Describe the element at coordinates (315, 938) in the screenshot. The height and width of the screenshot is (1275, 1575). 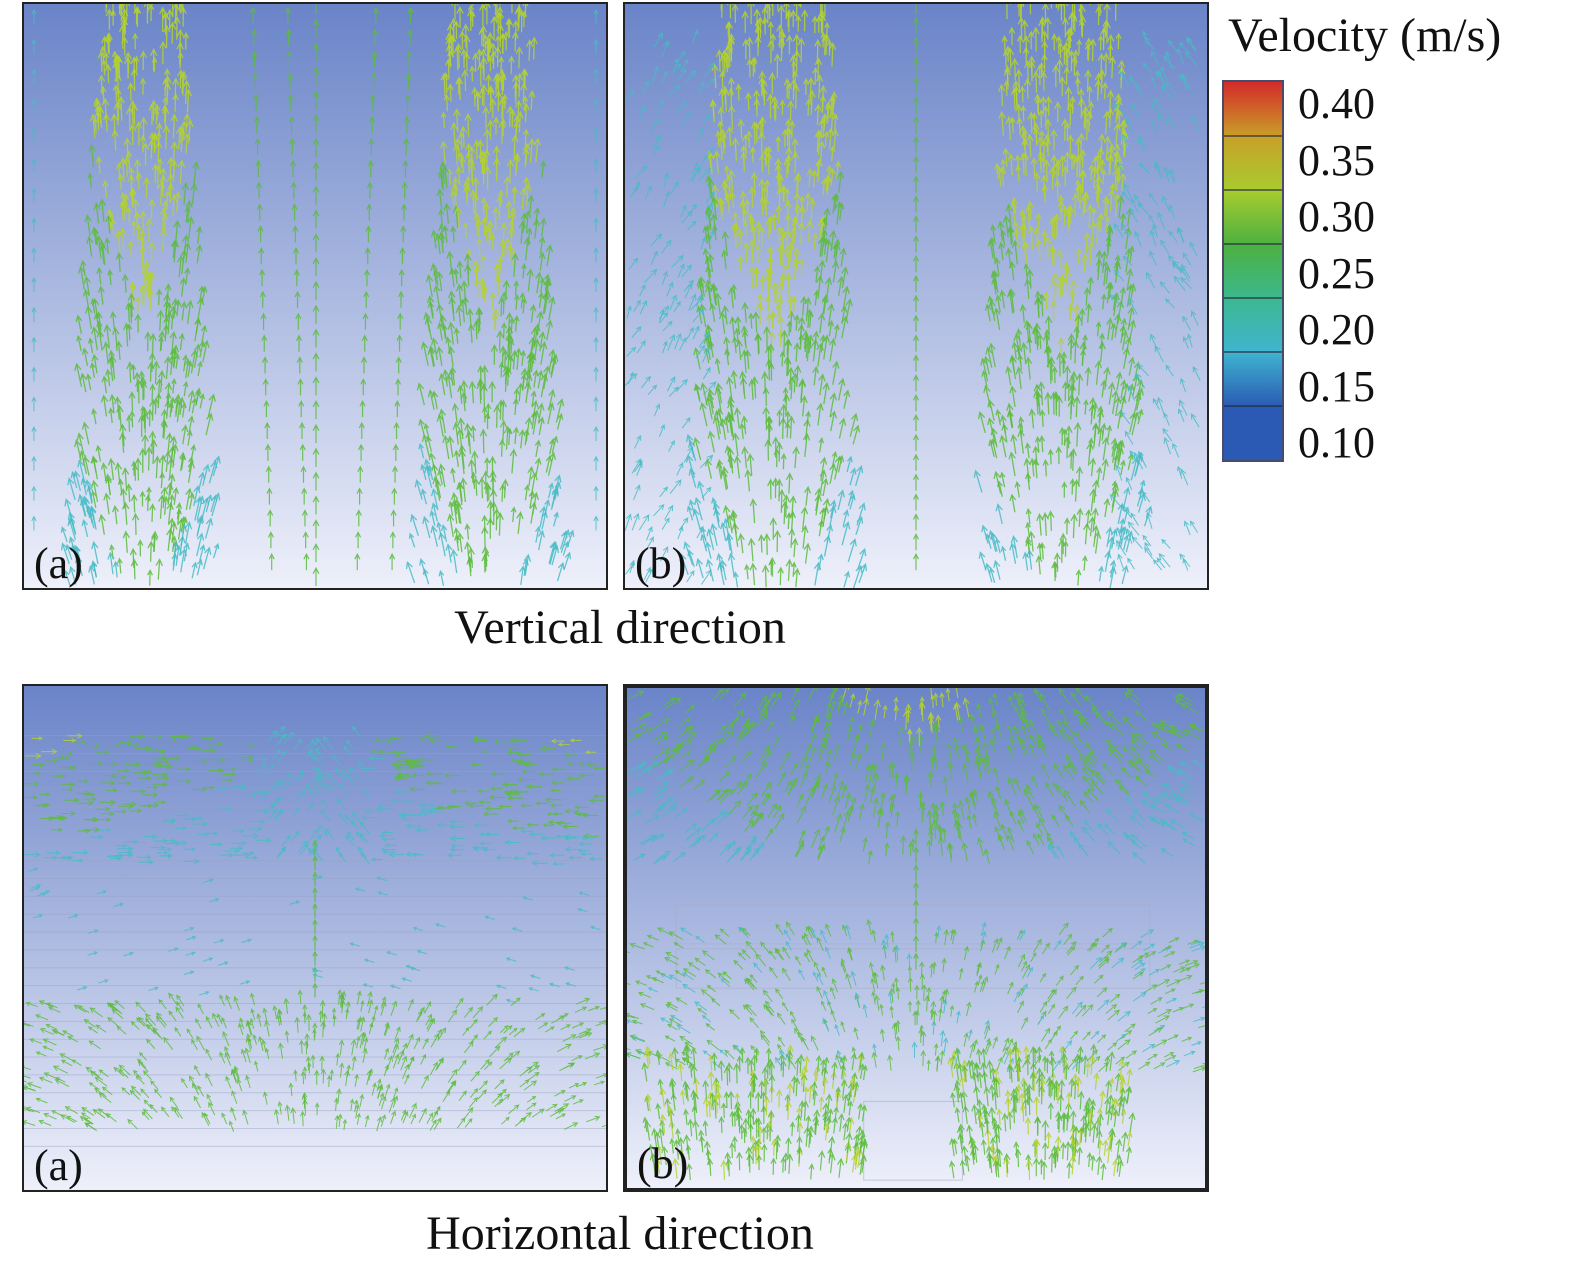
I see `vector-field-horizontal-a` at that location.